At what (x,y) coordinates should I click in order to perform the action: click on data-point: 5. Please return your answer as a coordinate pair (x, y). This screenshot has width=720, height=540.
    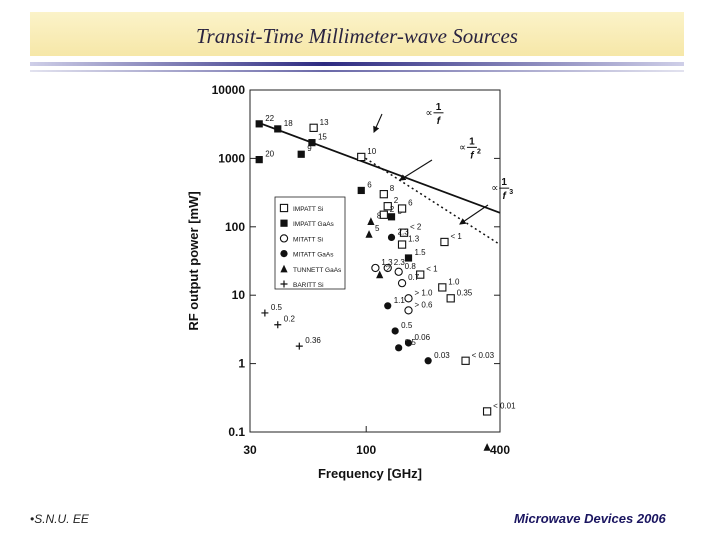
    Looking at the image, I should click on (372, 231).